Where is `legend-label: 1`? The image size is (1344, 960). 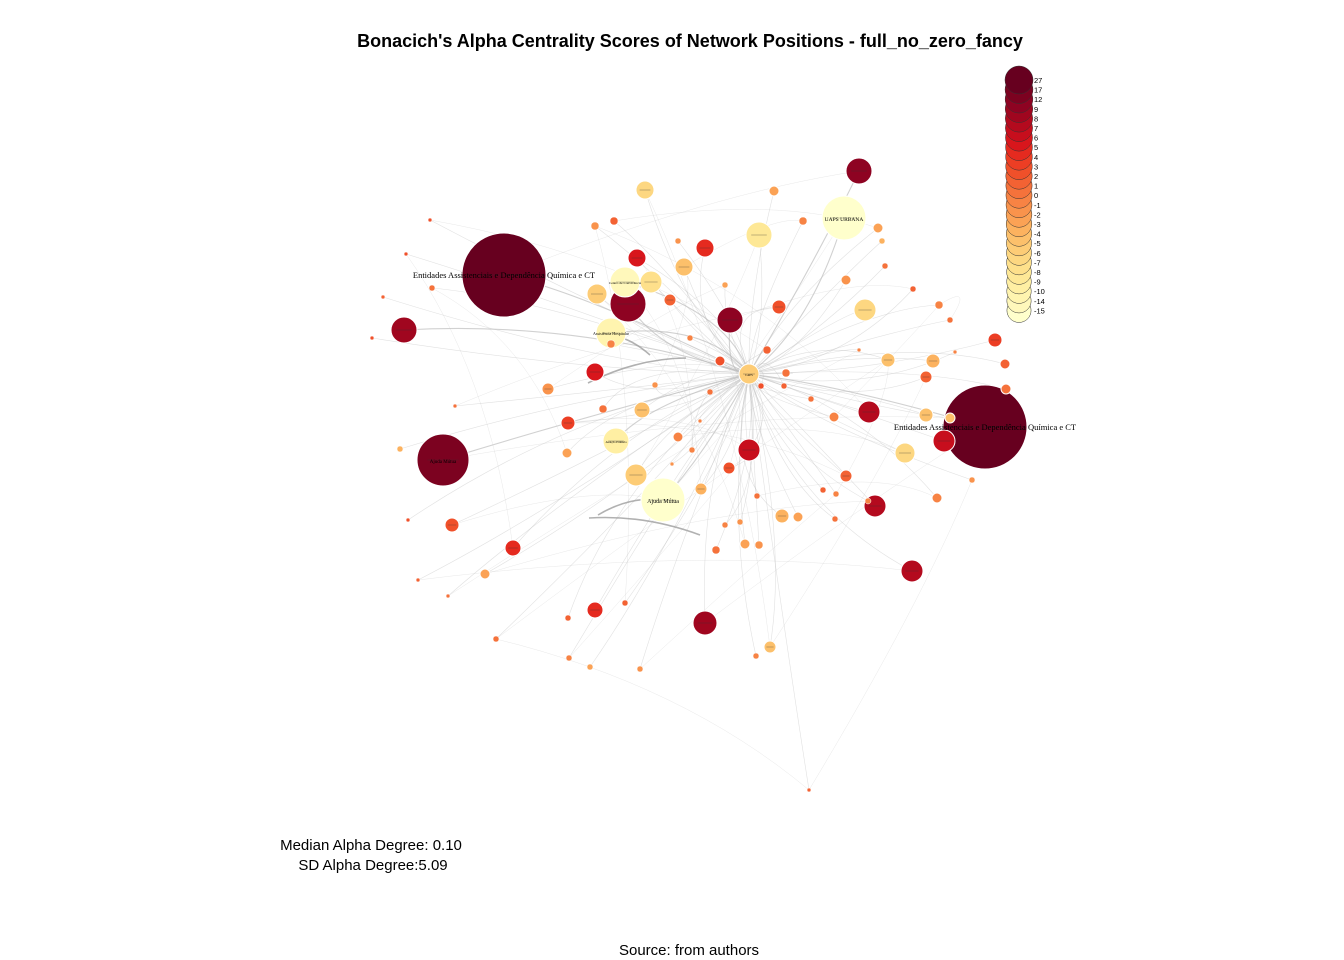 legend-label: 1 is located at coordinates (1036, 186).